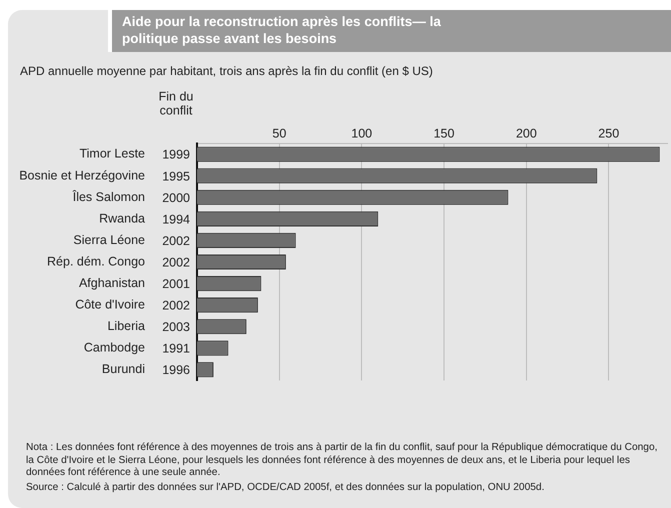 The image size is (671, 508). Describe the element at coordinates (389, 31) in the screenshot. I see `chart-title: Aide pour la reconstruction après les conflits— la politique passe avant les besoins` at that location.